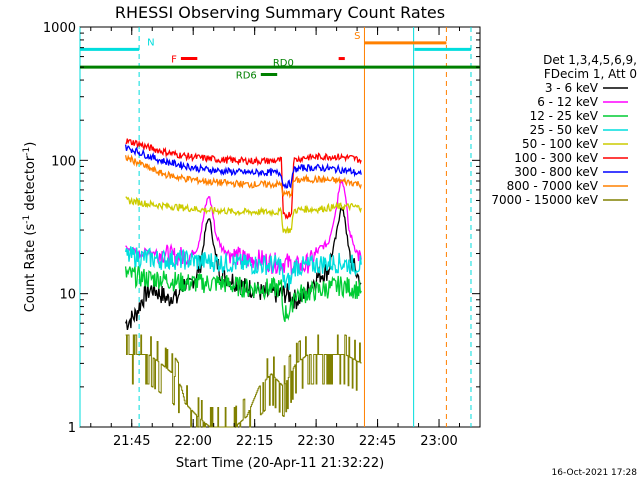 The image size is (640, 480). I want to click on legend-label: 7000 - 15000 keV, so click(544, 200).